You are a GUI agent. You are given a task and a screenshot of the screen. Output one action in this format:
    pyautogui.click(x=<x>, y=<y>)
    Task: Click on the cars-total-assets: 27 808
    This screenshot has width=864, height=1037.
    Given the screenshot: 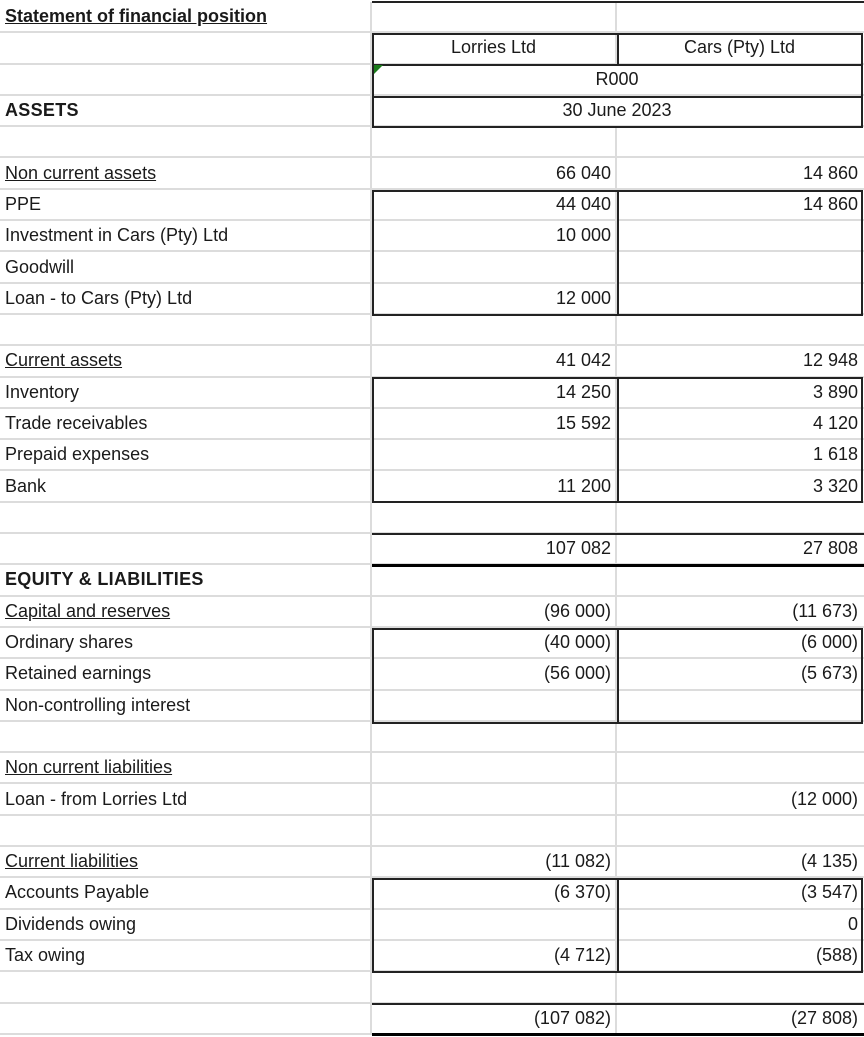 What is the action you would take?
    pyautogui.click(x=830, y=548)
    